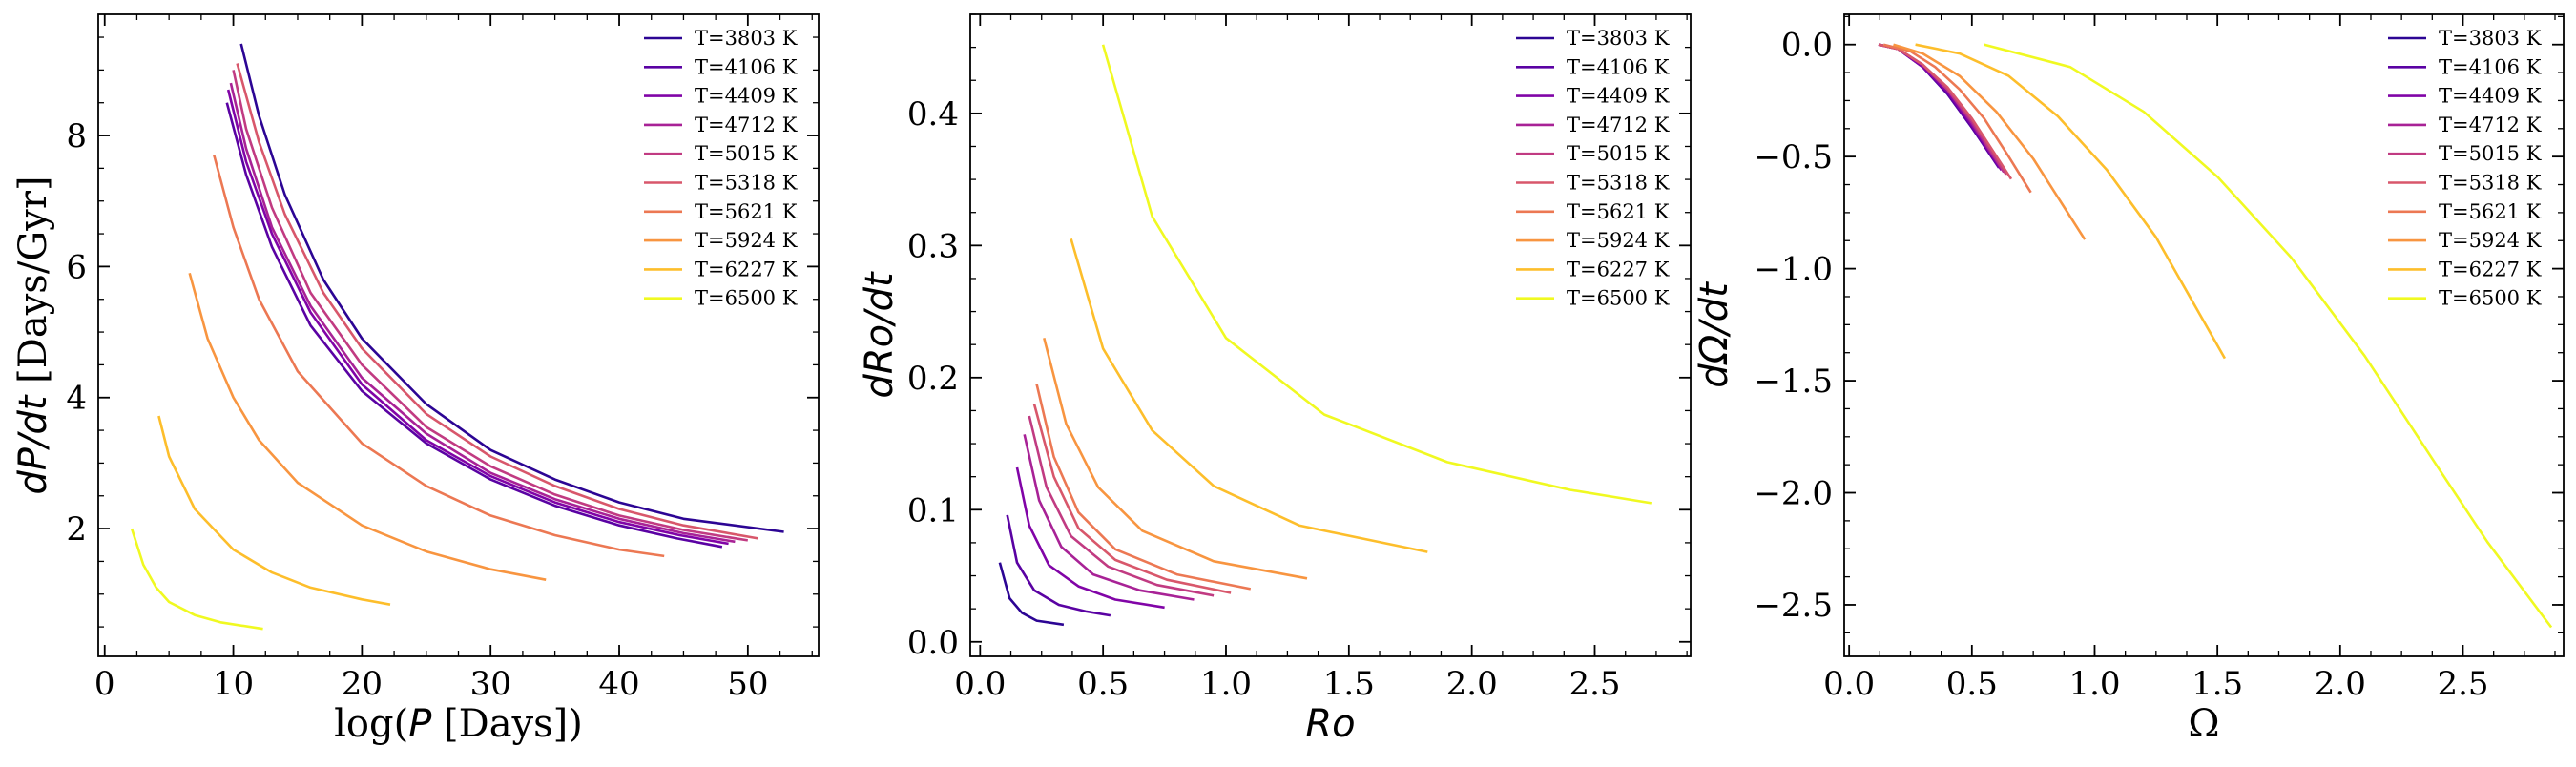  What do you see at coordinates (507, 724) in the screenshot?
I see `label-segment: [Days])` at bounding box center [507, 724].